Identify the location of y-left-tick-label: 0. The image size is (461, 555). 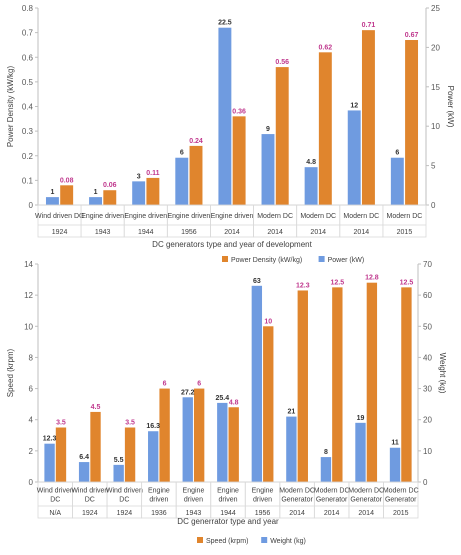
(31, 205).